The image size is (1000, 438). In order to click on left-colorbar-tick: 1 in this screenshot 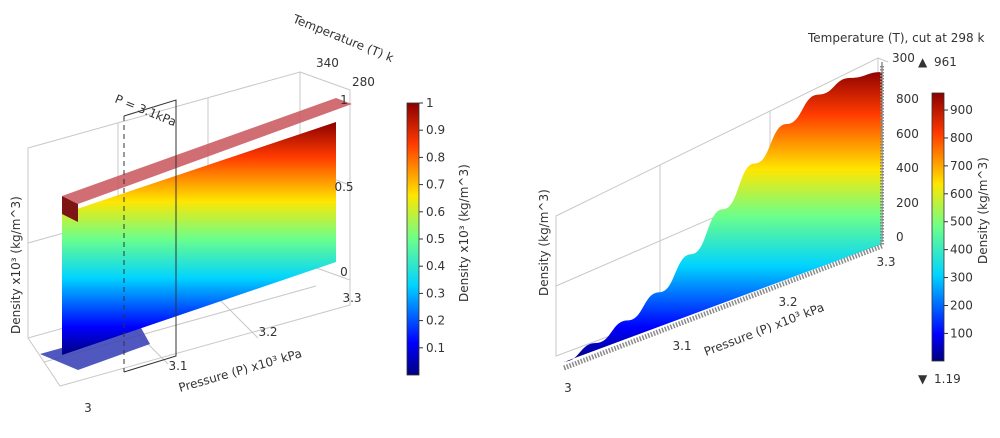, I will do `click(430, 103)`.